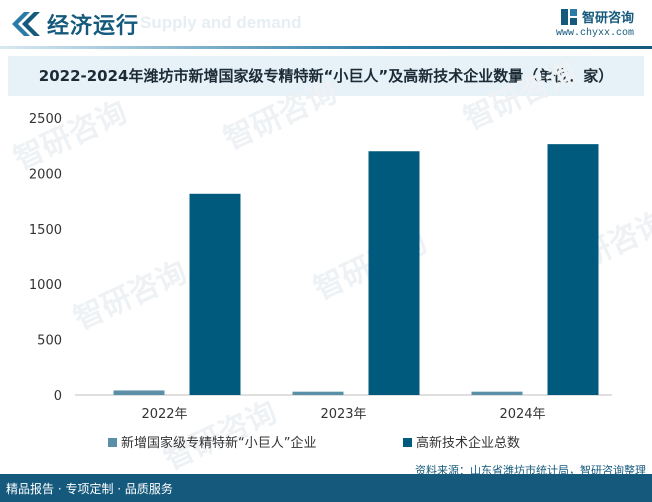 The image size is (652, 502). I want to click on x-tick-label: 2022年, so click(164, 414).